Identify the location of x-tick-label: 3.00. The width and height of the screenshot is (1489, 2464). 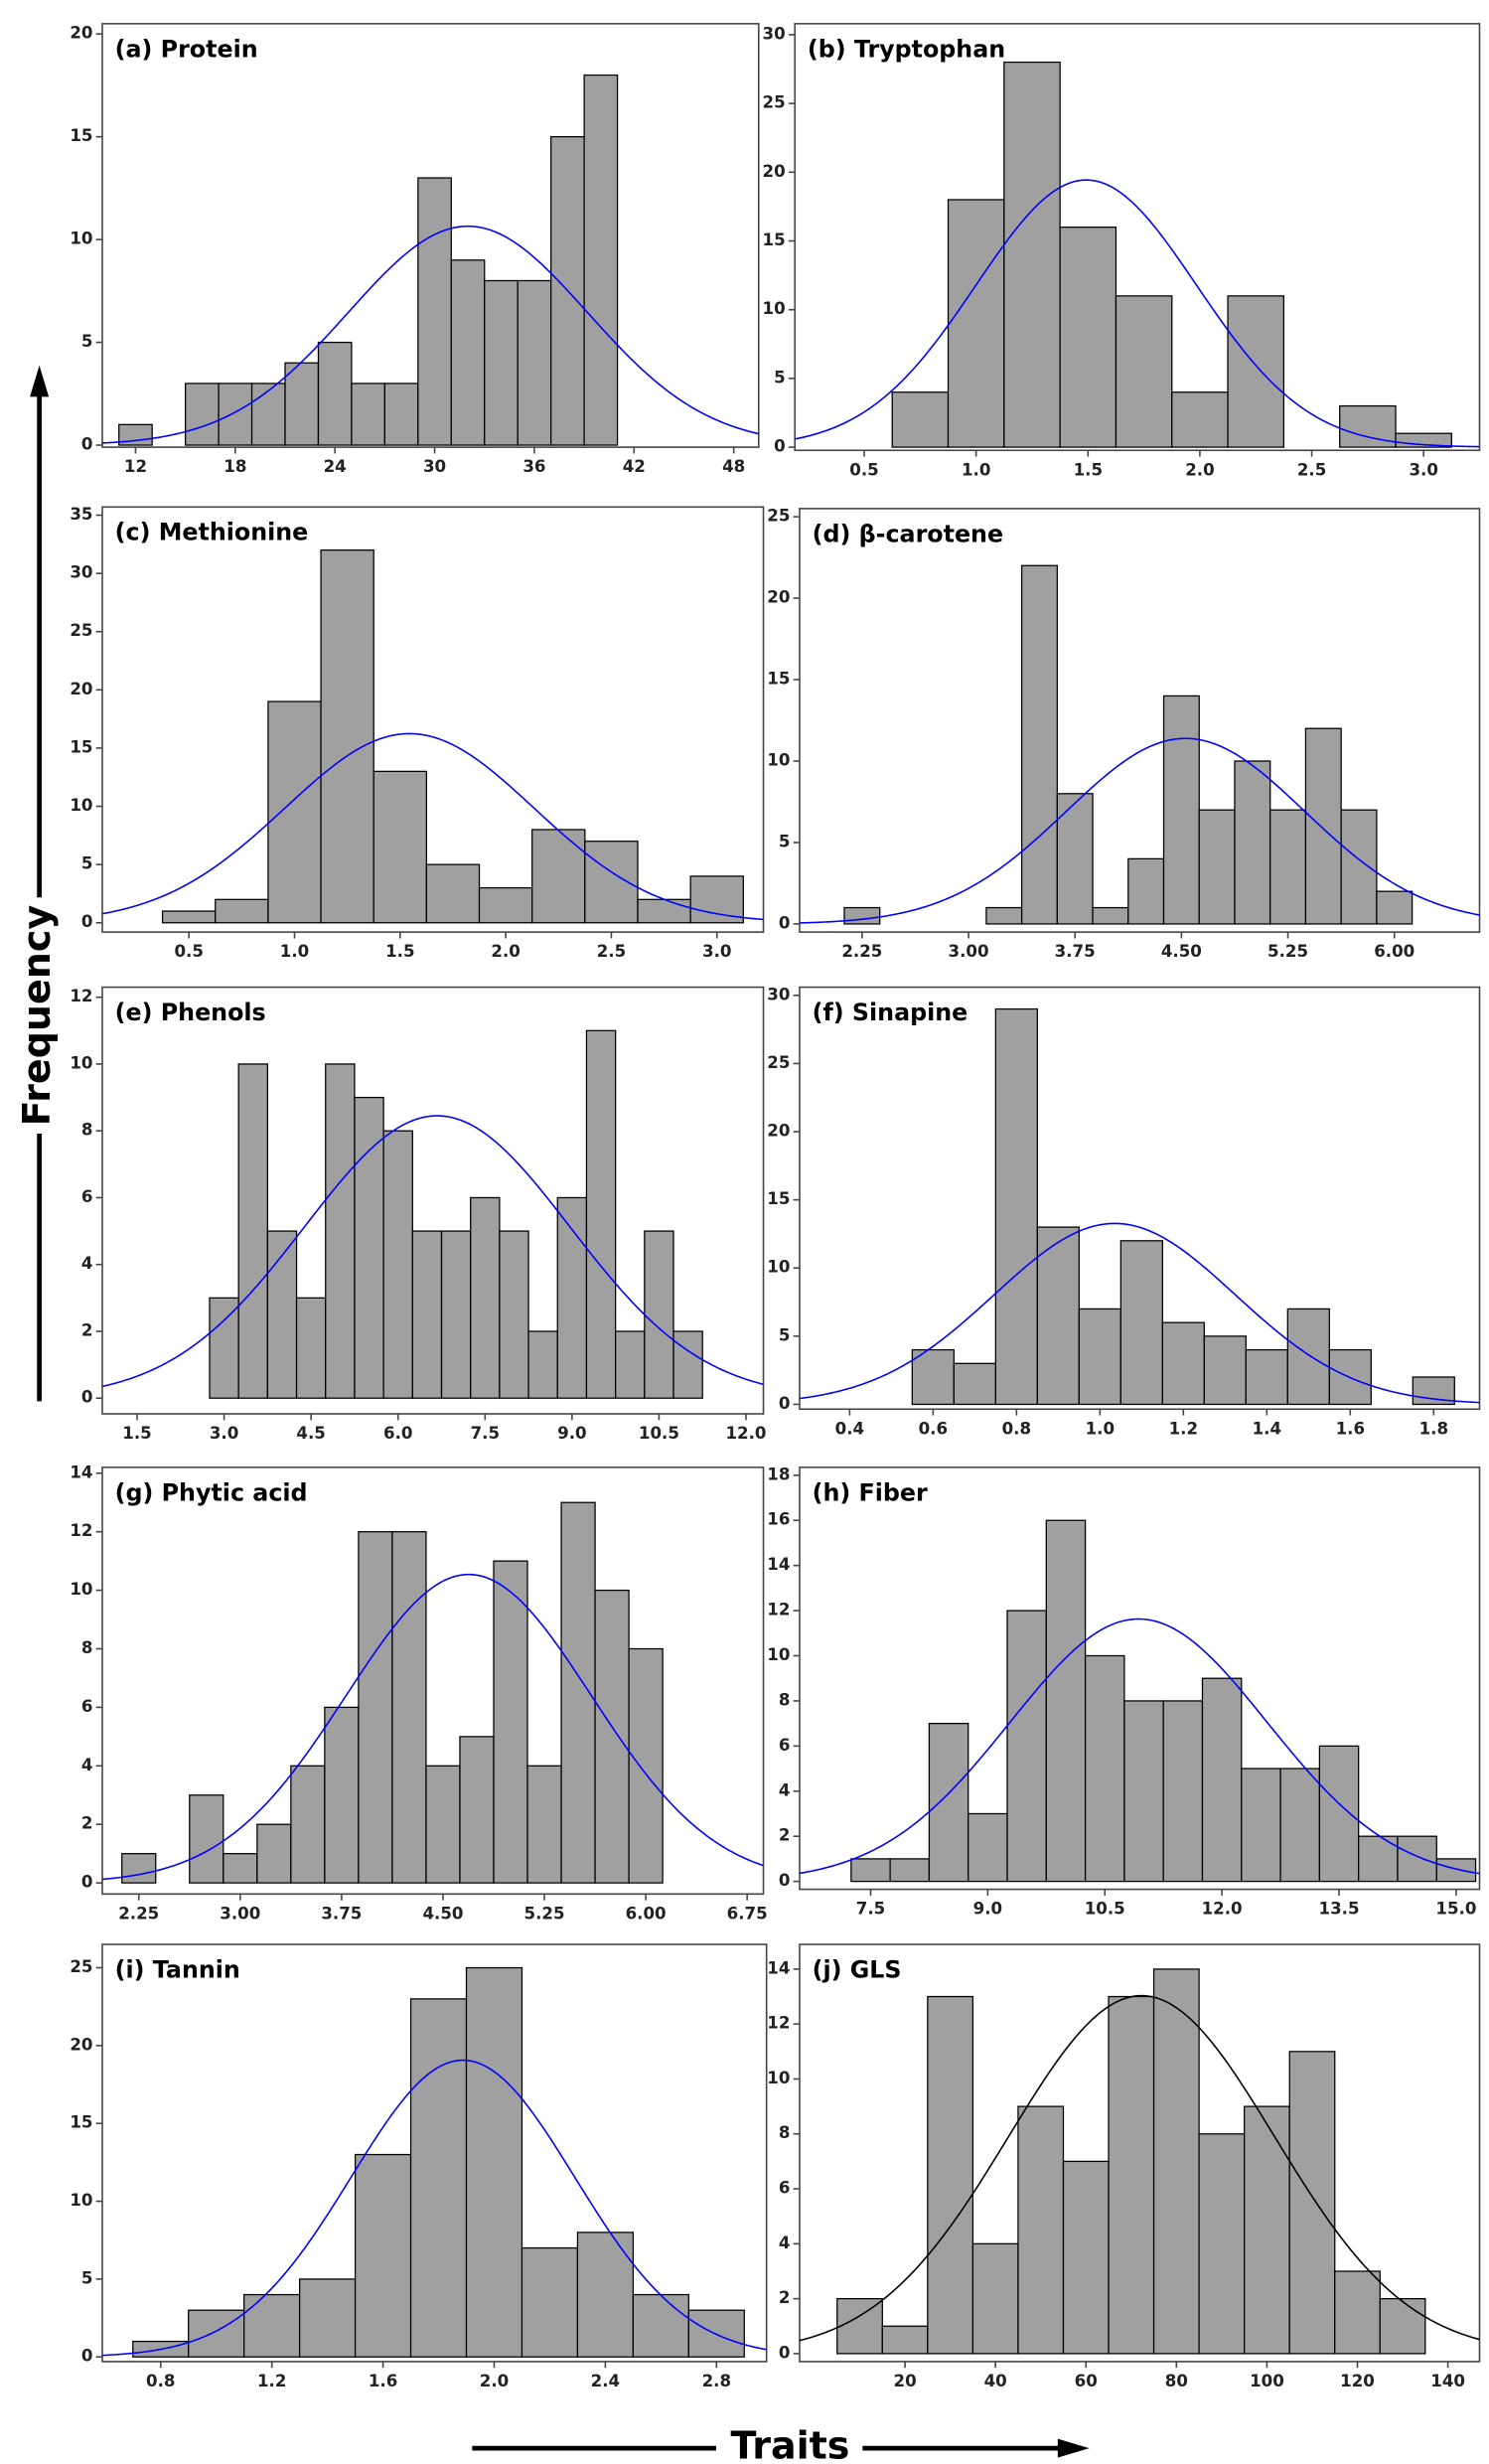
(969, 951).